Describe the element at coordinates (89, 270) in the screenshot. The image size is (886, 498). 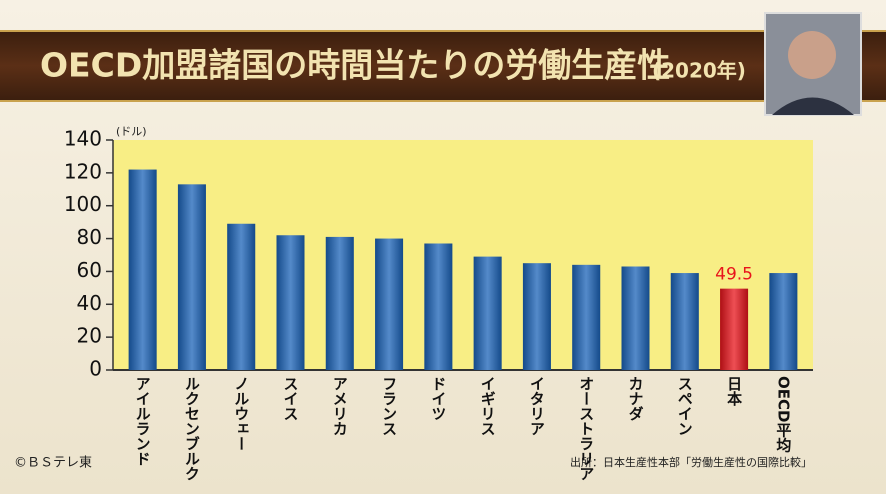
I see `y-tick-label: 60` at that location.